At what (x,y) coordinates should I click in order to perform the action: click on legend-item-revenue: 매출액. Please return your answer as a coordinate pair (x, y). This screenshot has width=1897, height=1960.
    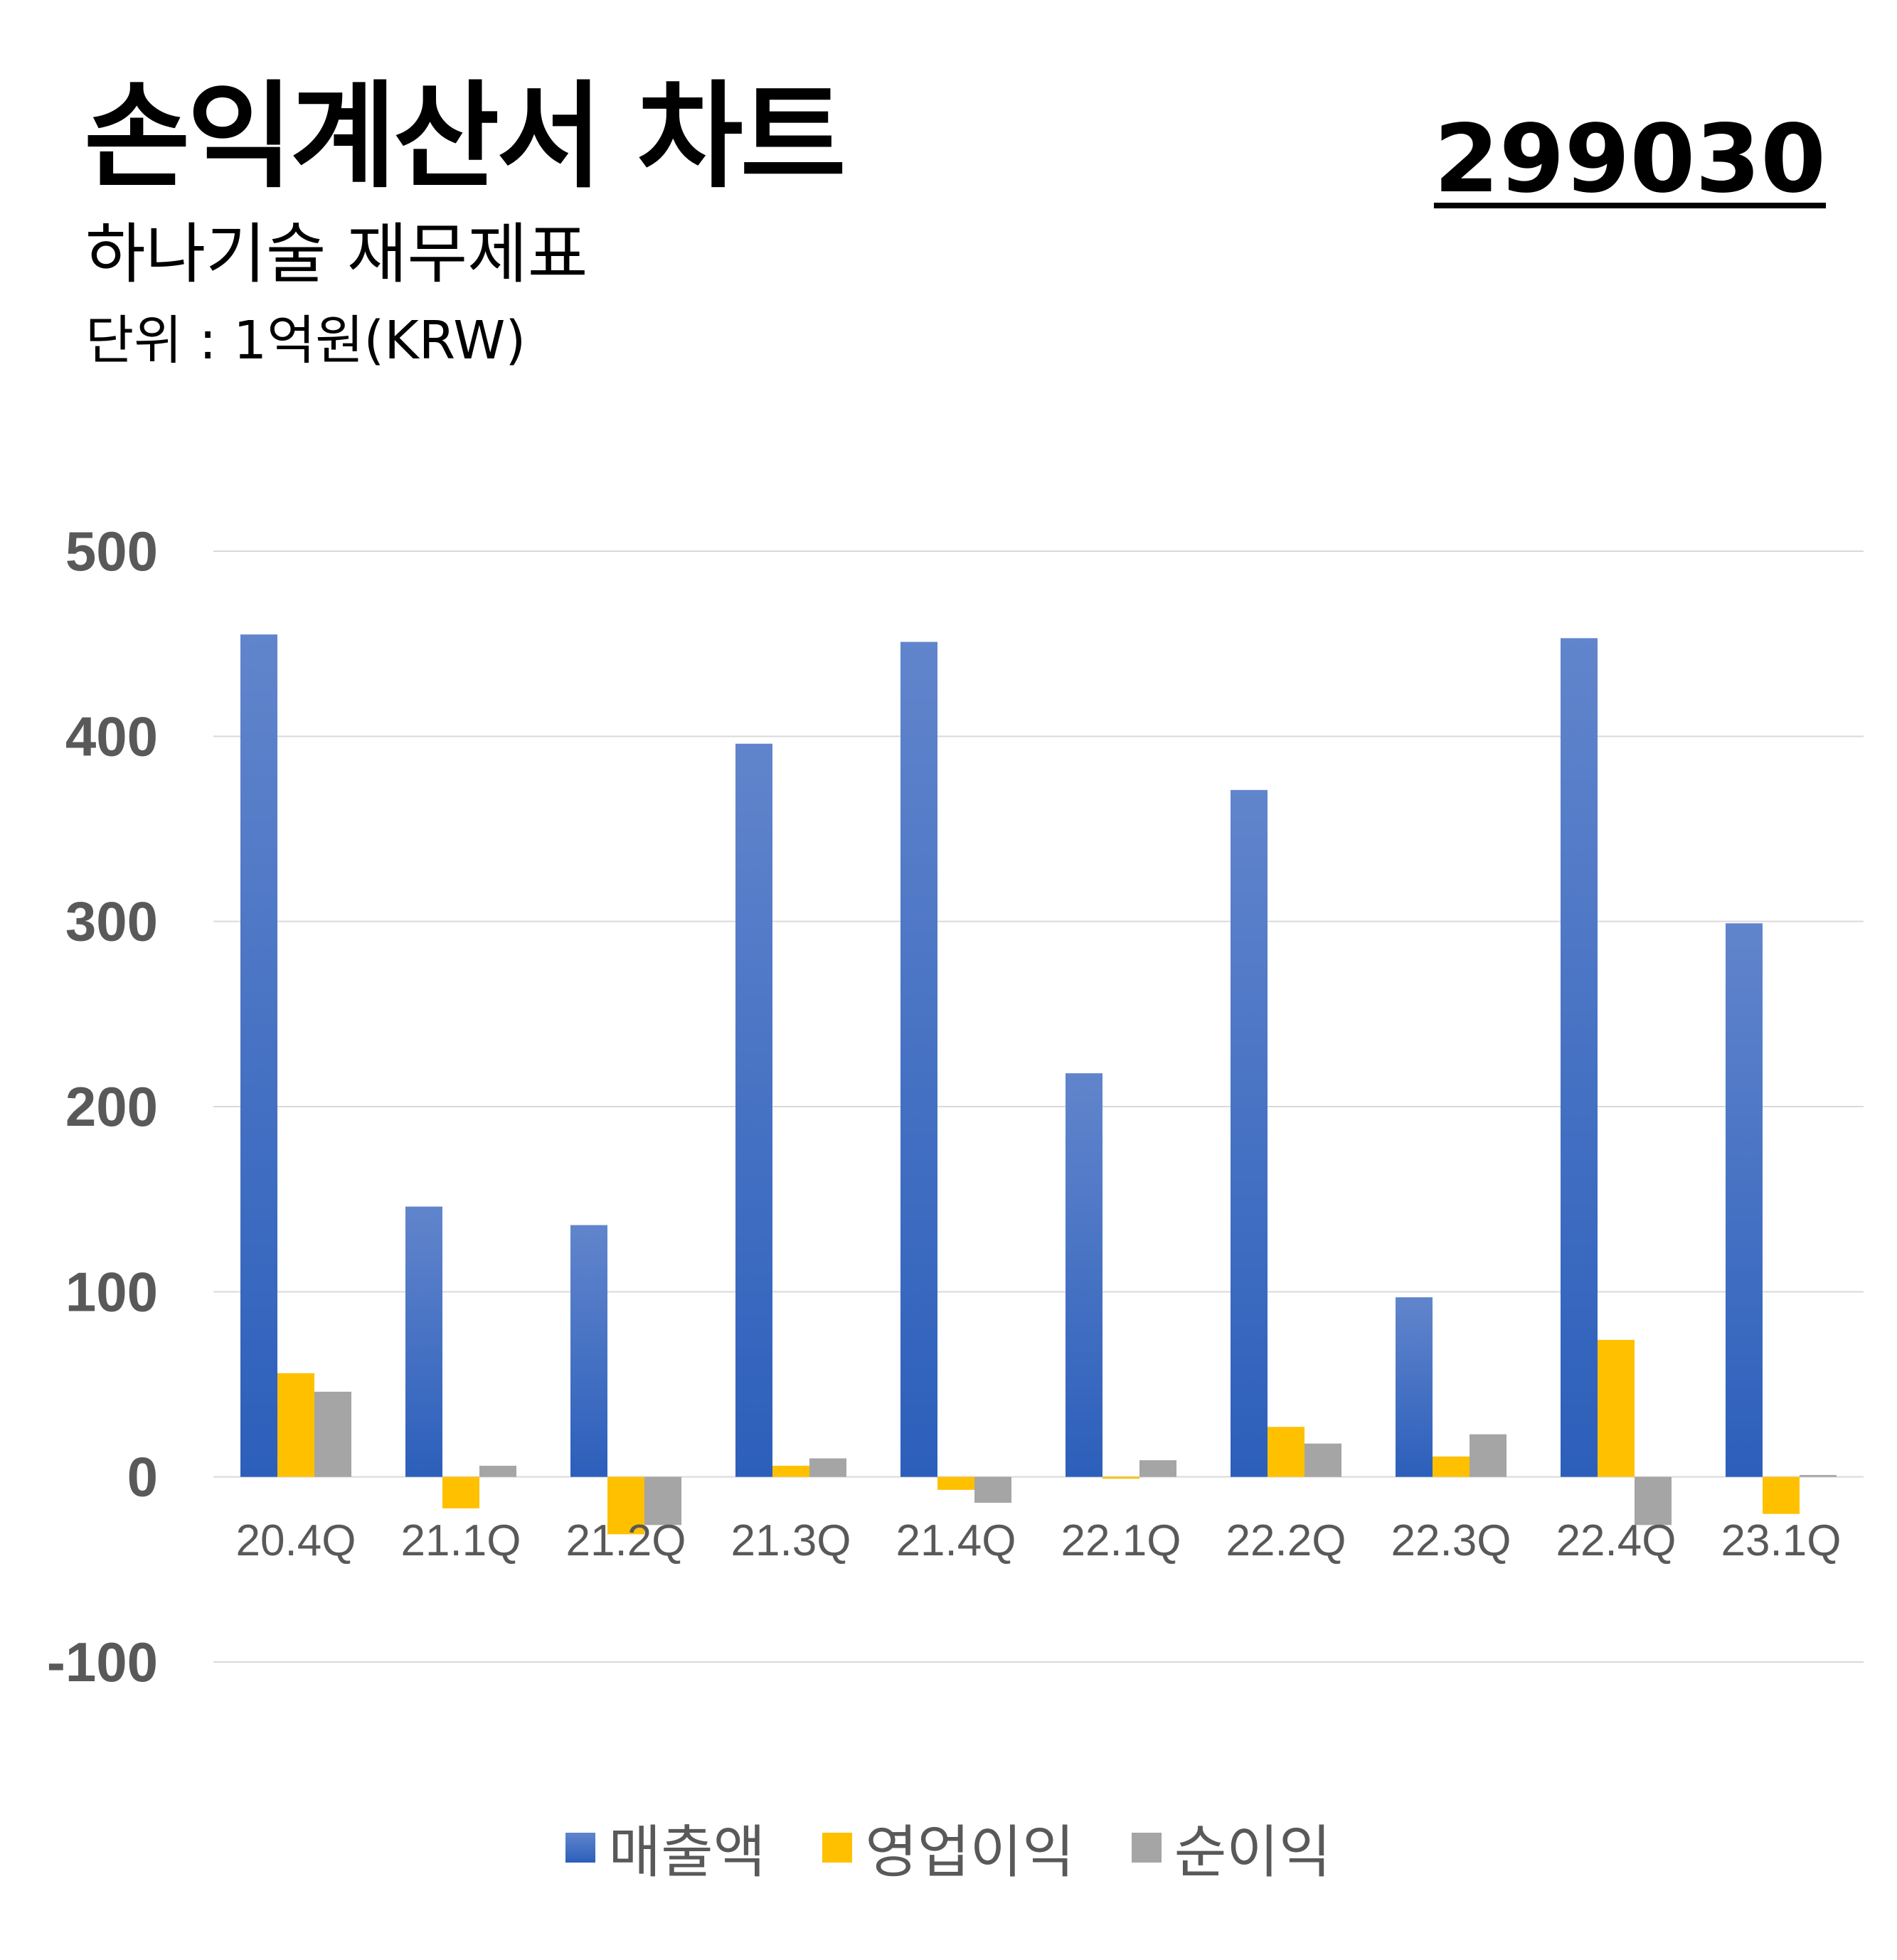
    Looking at the image, I should click on (665, 1847).